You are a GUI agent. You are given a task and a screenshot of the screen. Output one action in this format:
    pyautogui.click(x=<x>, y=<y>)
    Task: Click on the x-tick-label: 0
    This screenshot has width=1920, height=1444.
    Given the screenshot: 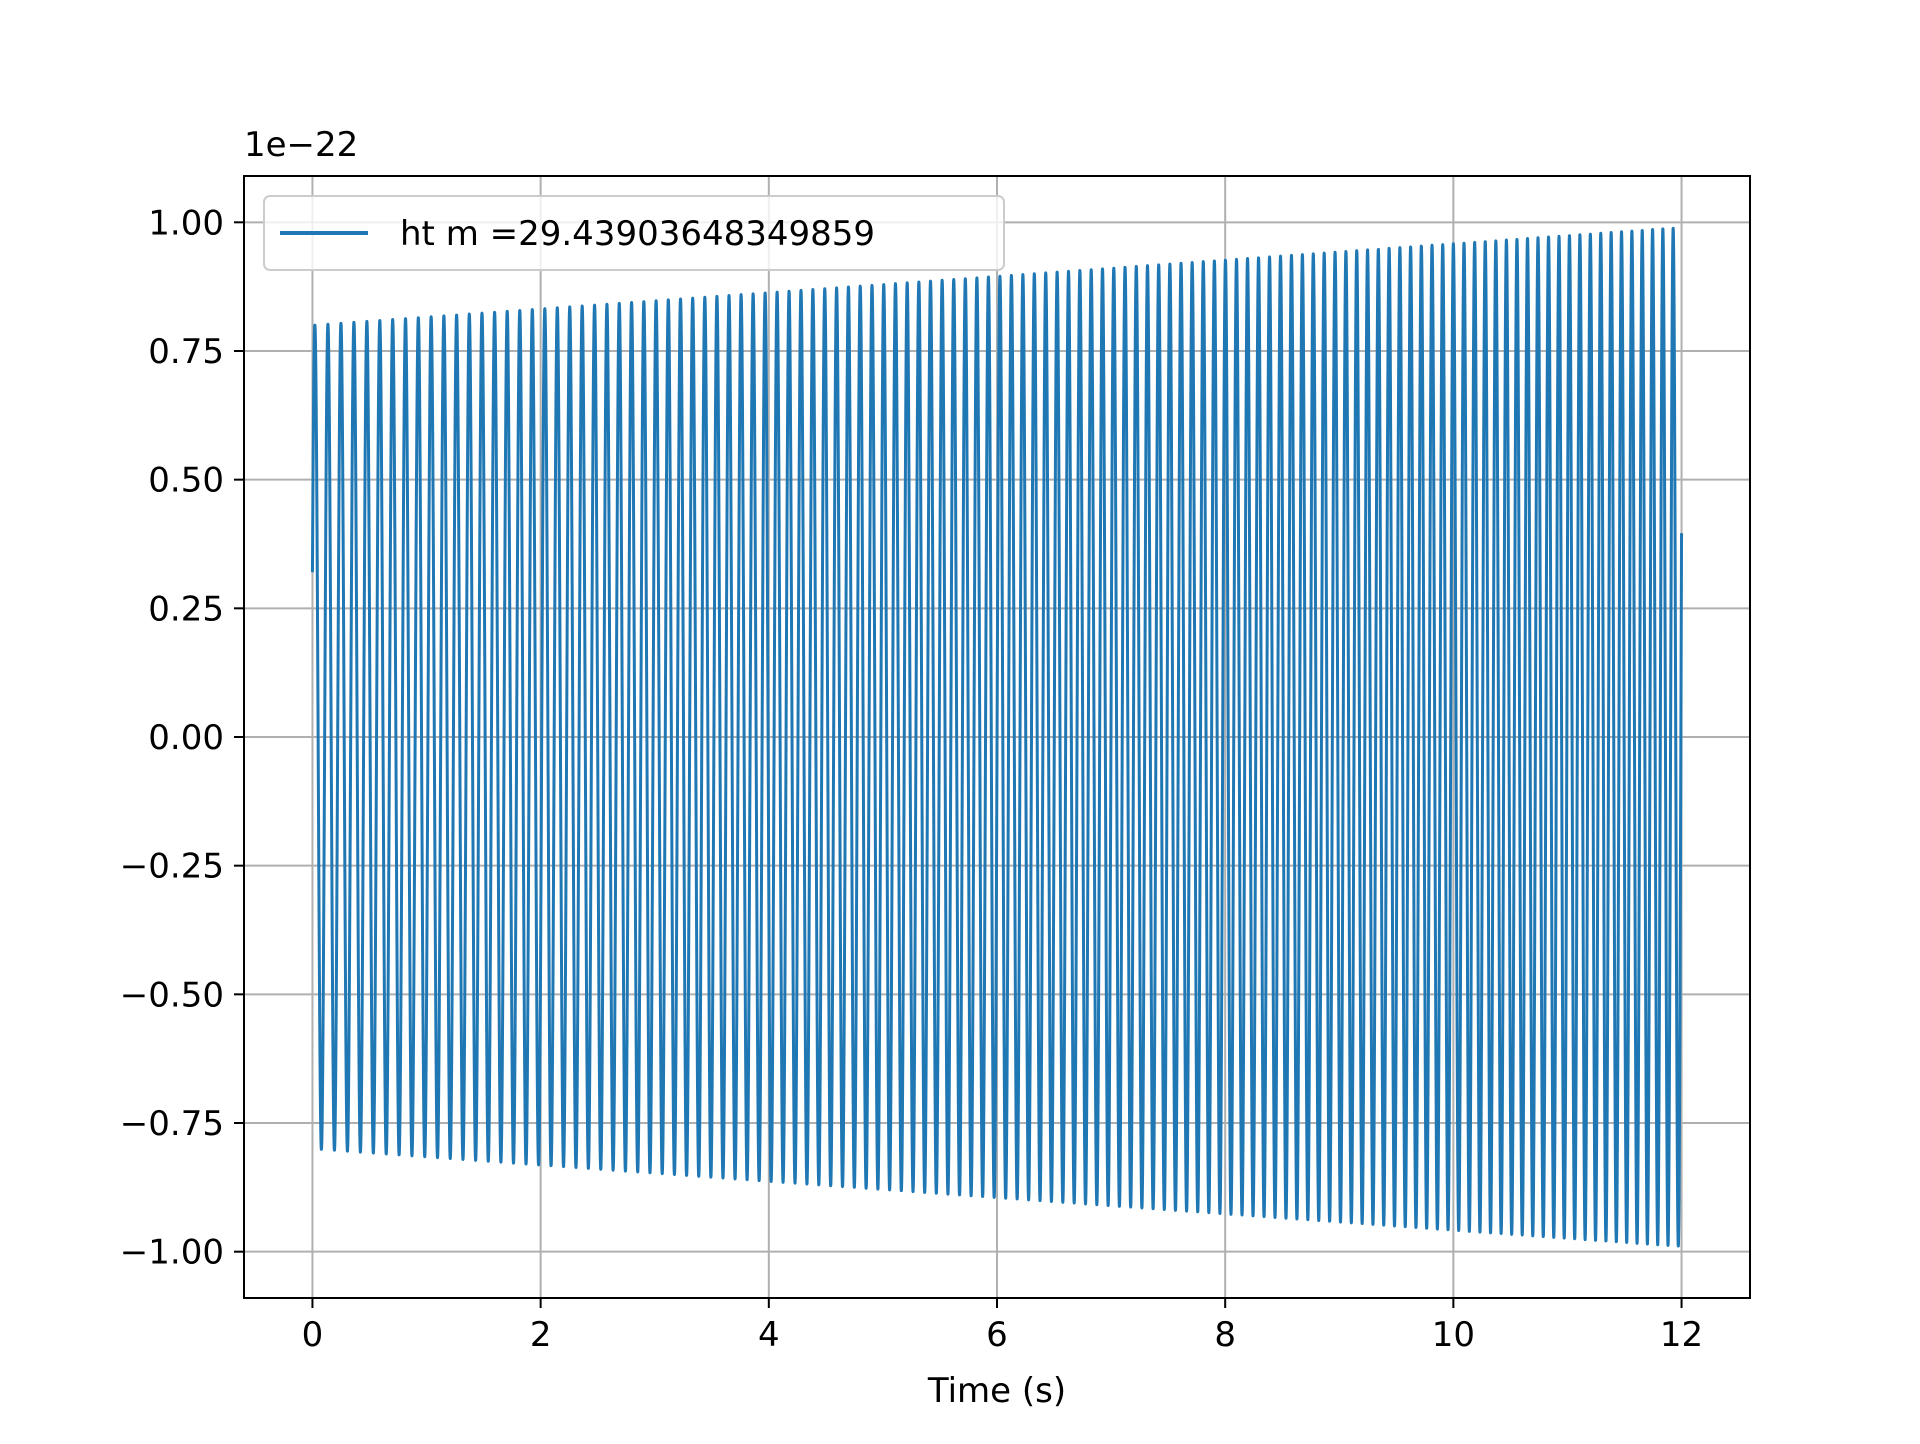 What is the action you would take?
    pyautogui.click(x=313, y=1335)
    